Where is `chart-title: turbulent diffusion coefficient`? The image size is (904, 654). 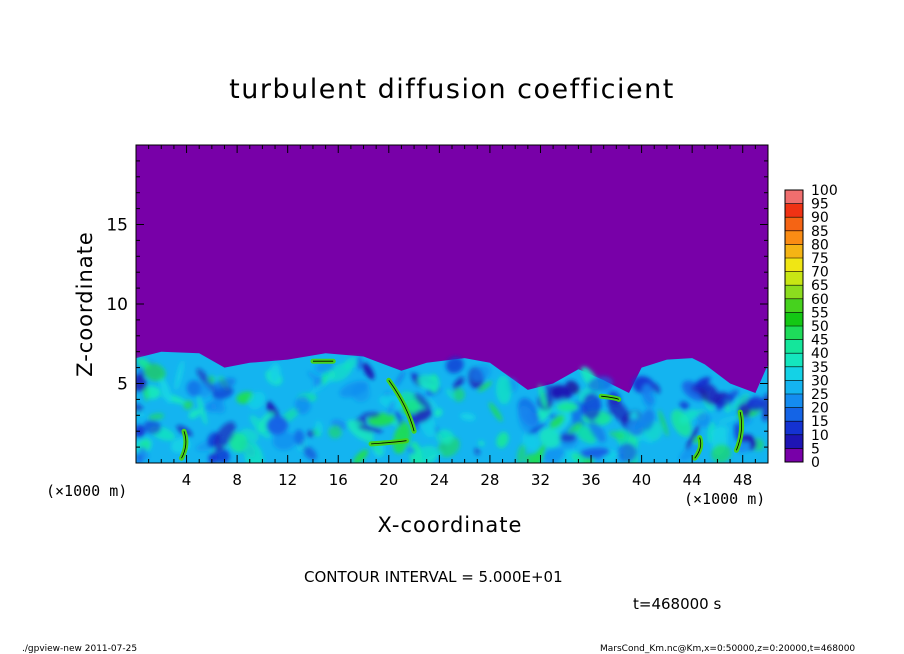
chart-title: turbulent diffusion coefficient is located at coordinates (452, 89).